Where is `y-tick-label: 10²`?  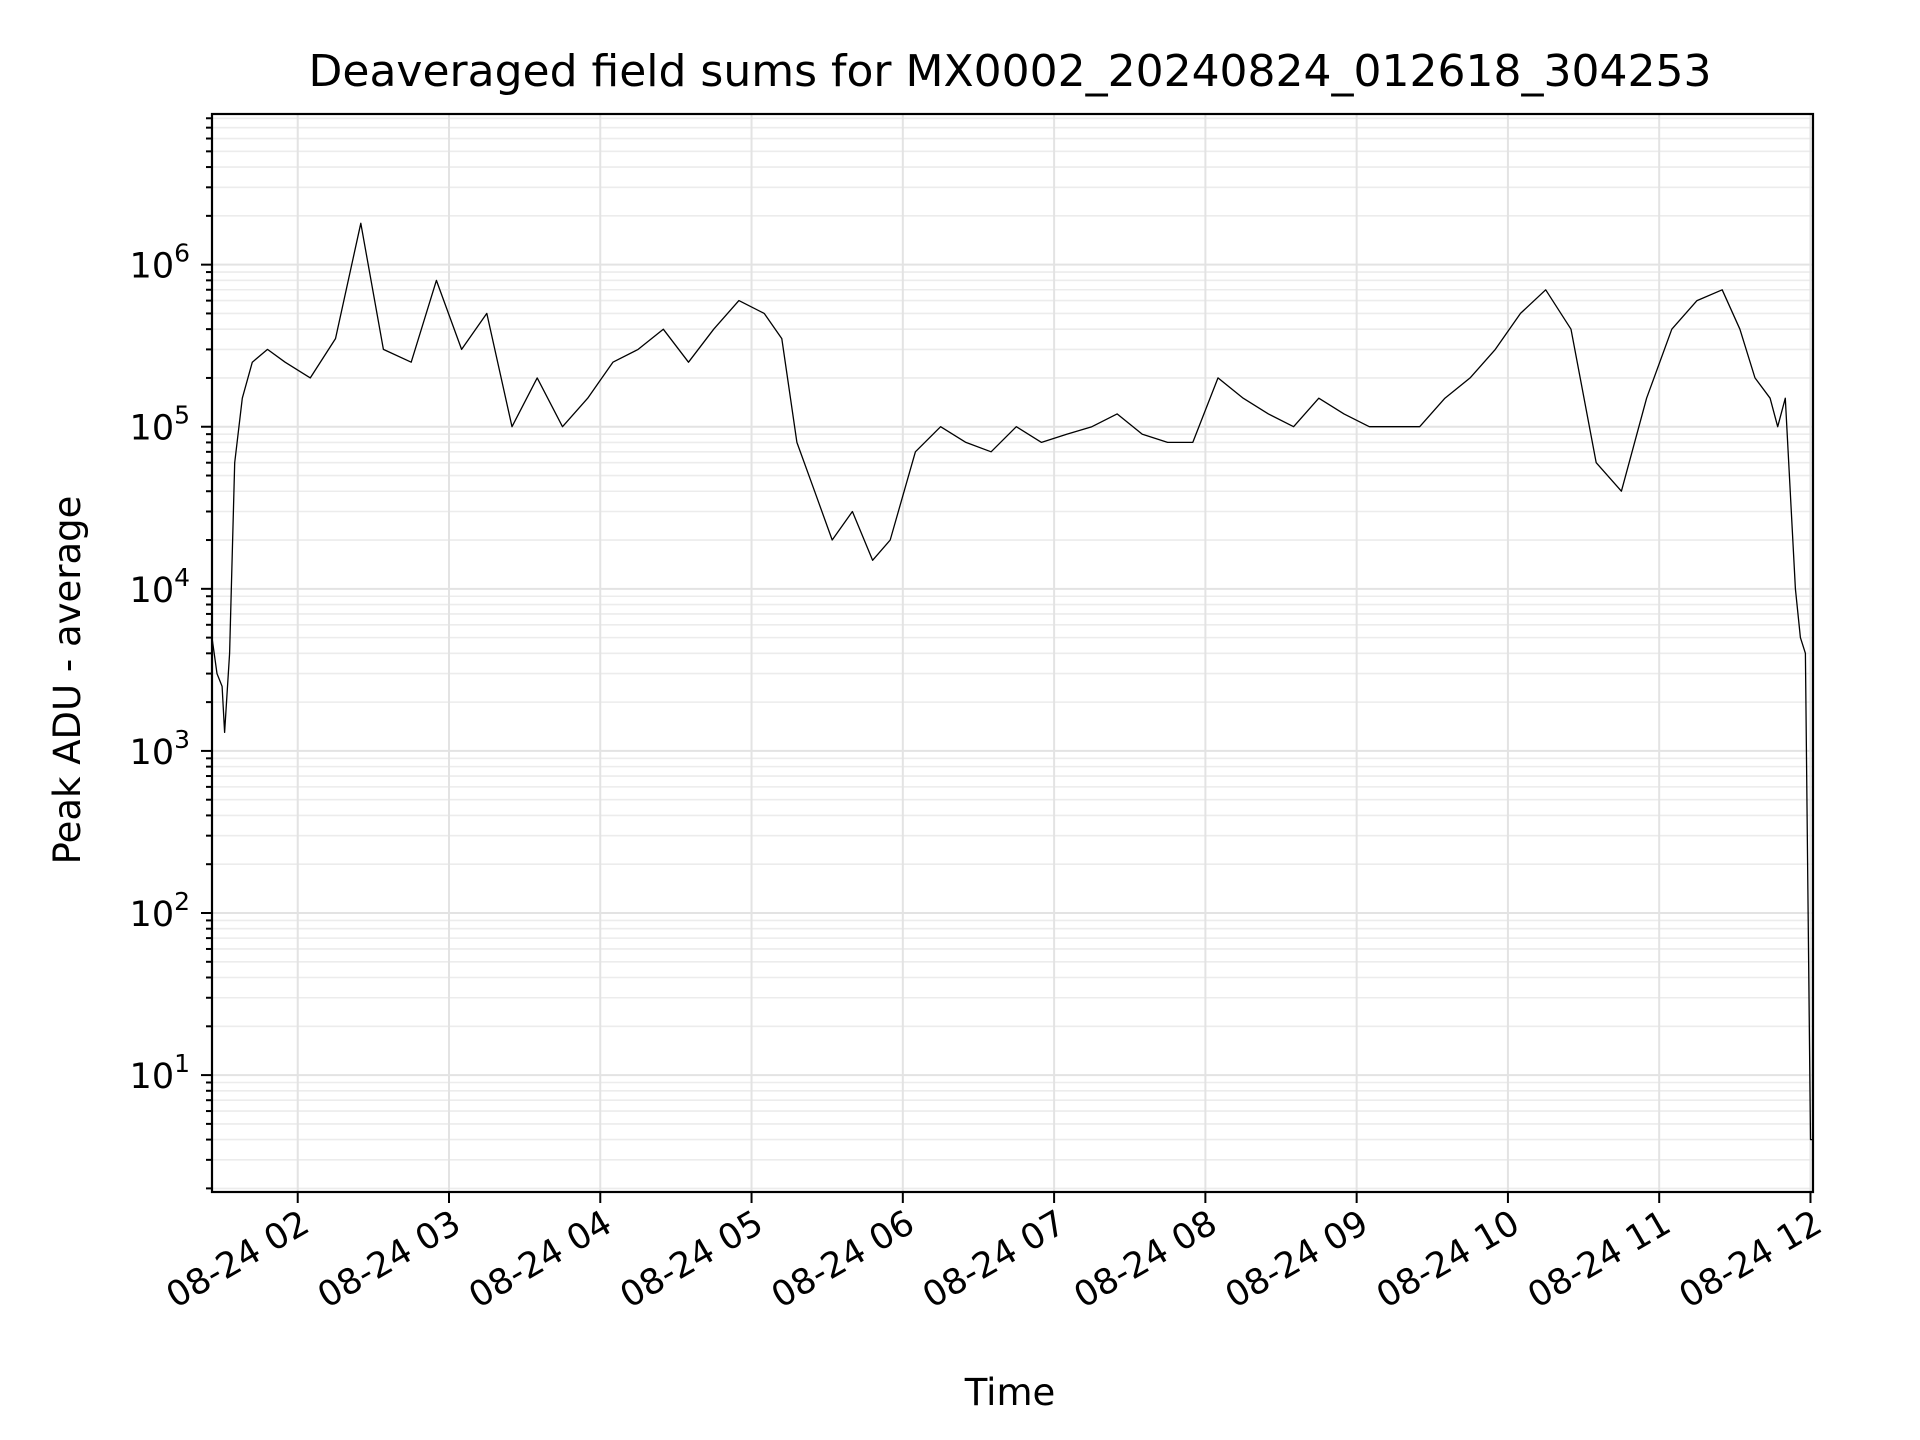
y-tick-label: 10² is located at coordinates (160, 911).